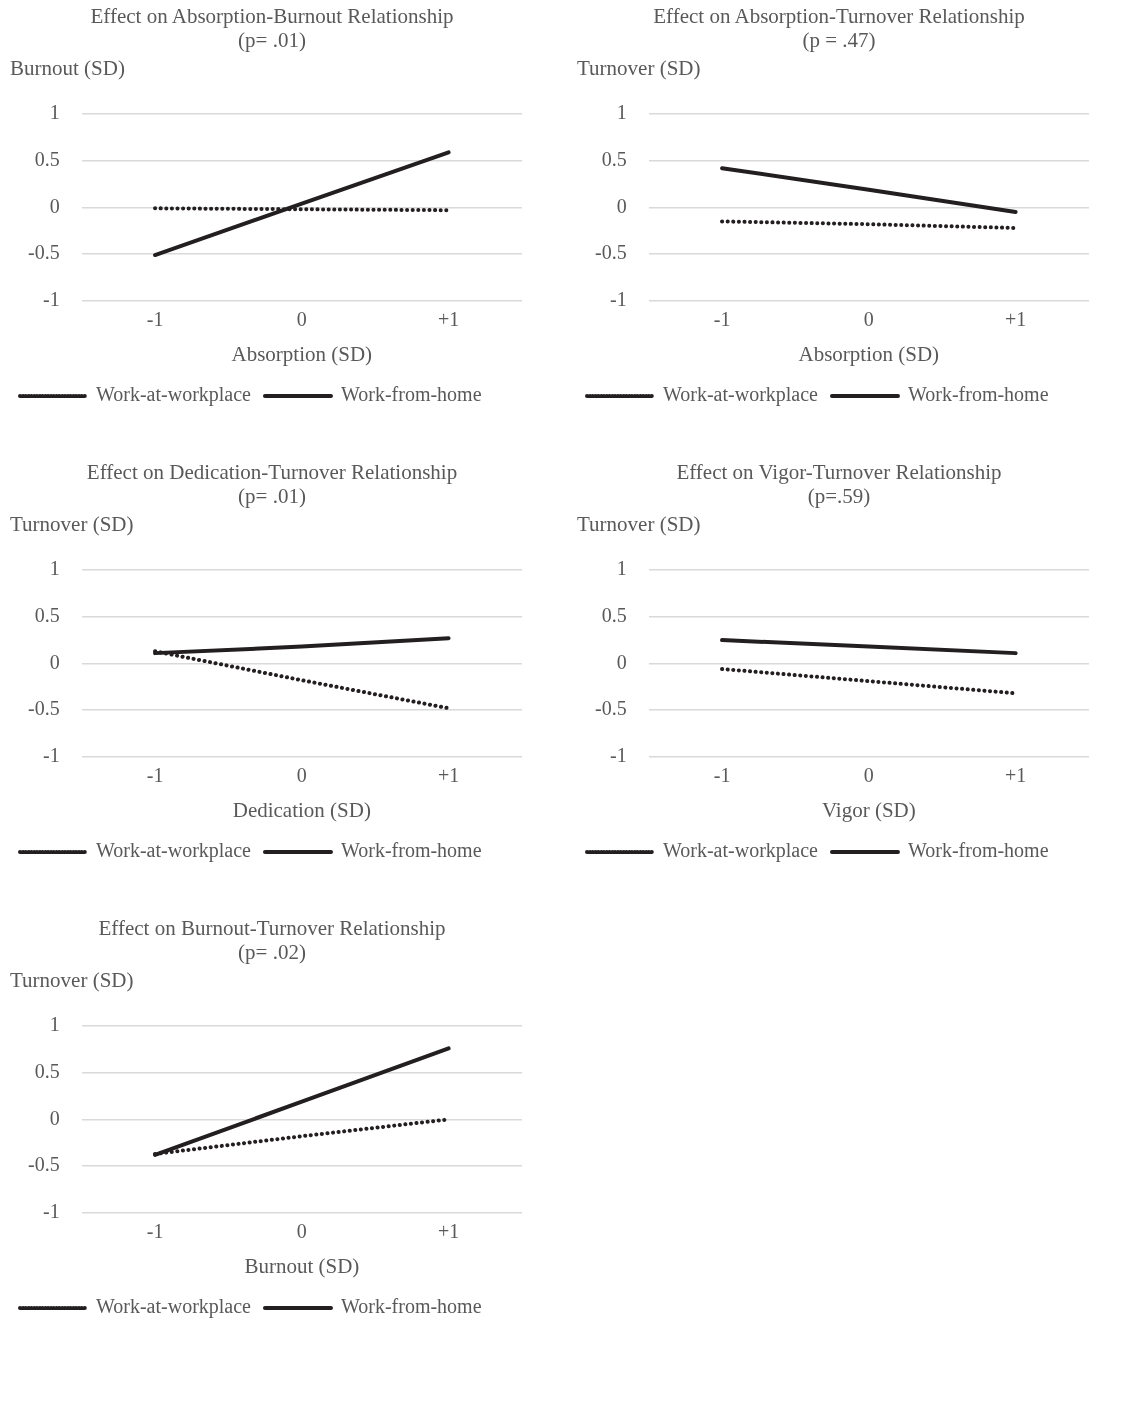  What do you see at coordinates (272, 928) in the screenshot?
I see `chart-title: Effect on Burnout-Turnover Relationship` at bounding box center [272, 928].